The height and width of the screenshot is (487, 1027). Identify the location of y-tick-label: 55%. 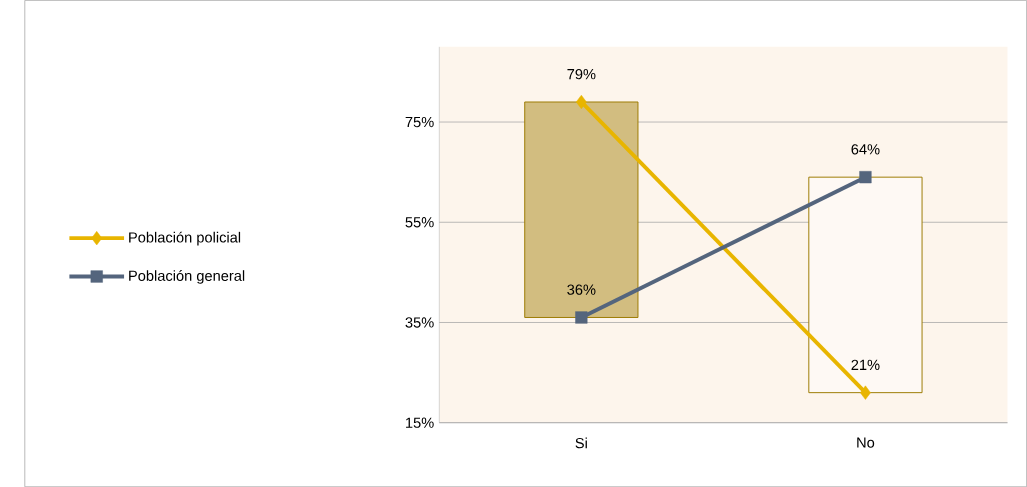
(419, 222).